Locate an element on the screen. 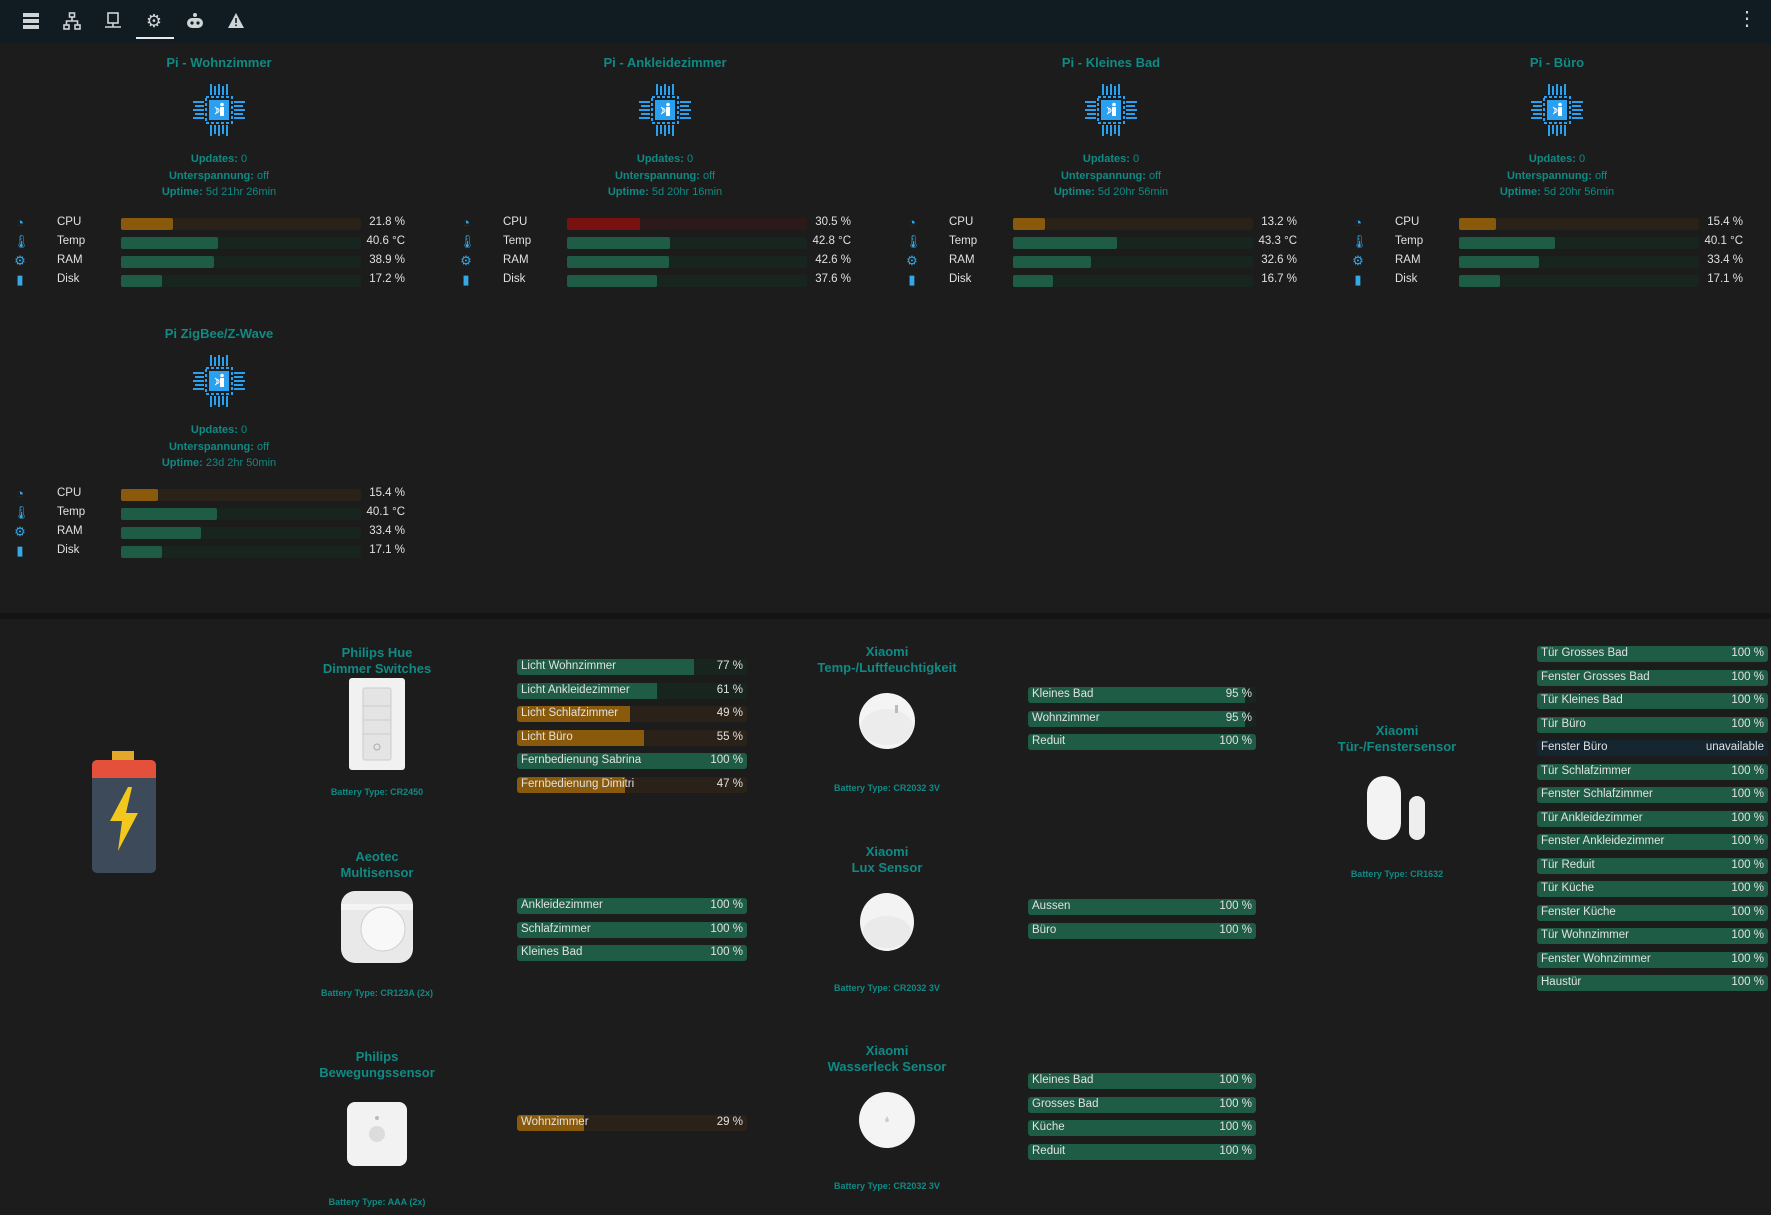  stat-row-temp: 🌡 Temp 43.3 °C is located at coordinates (1101, 243).